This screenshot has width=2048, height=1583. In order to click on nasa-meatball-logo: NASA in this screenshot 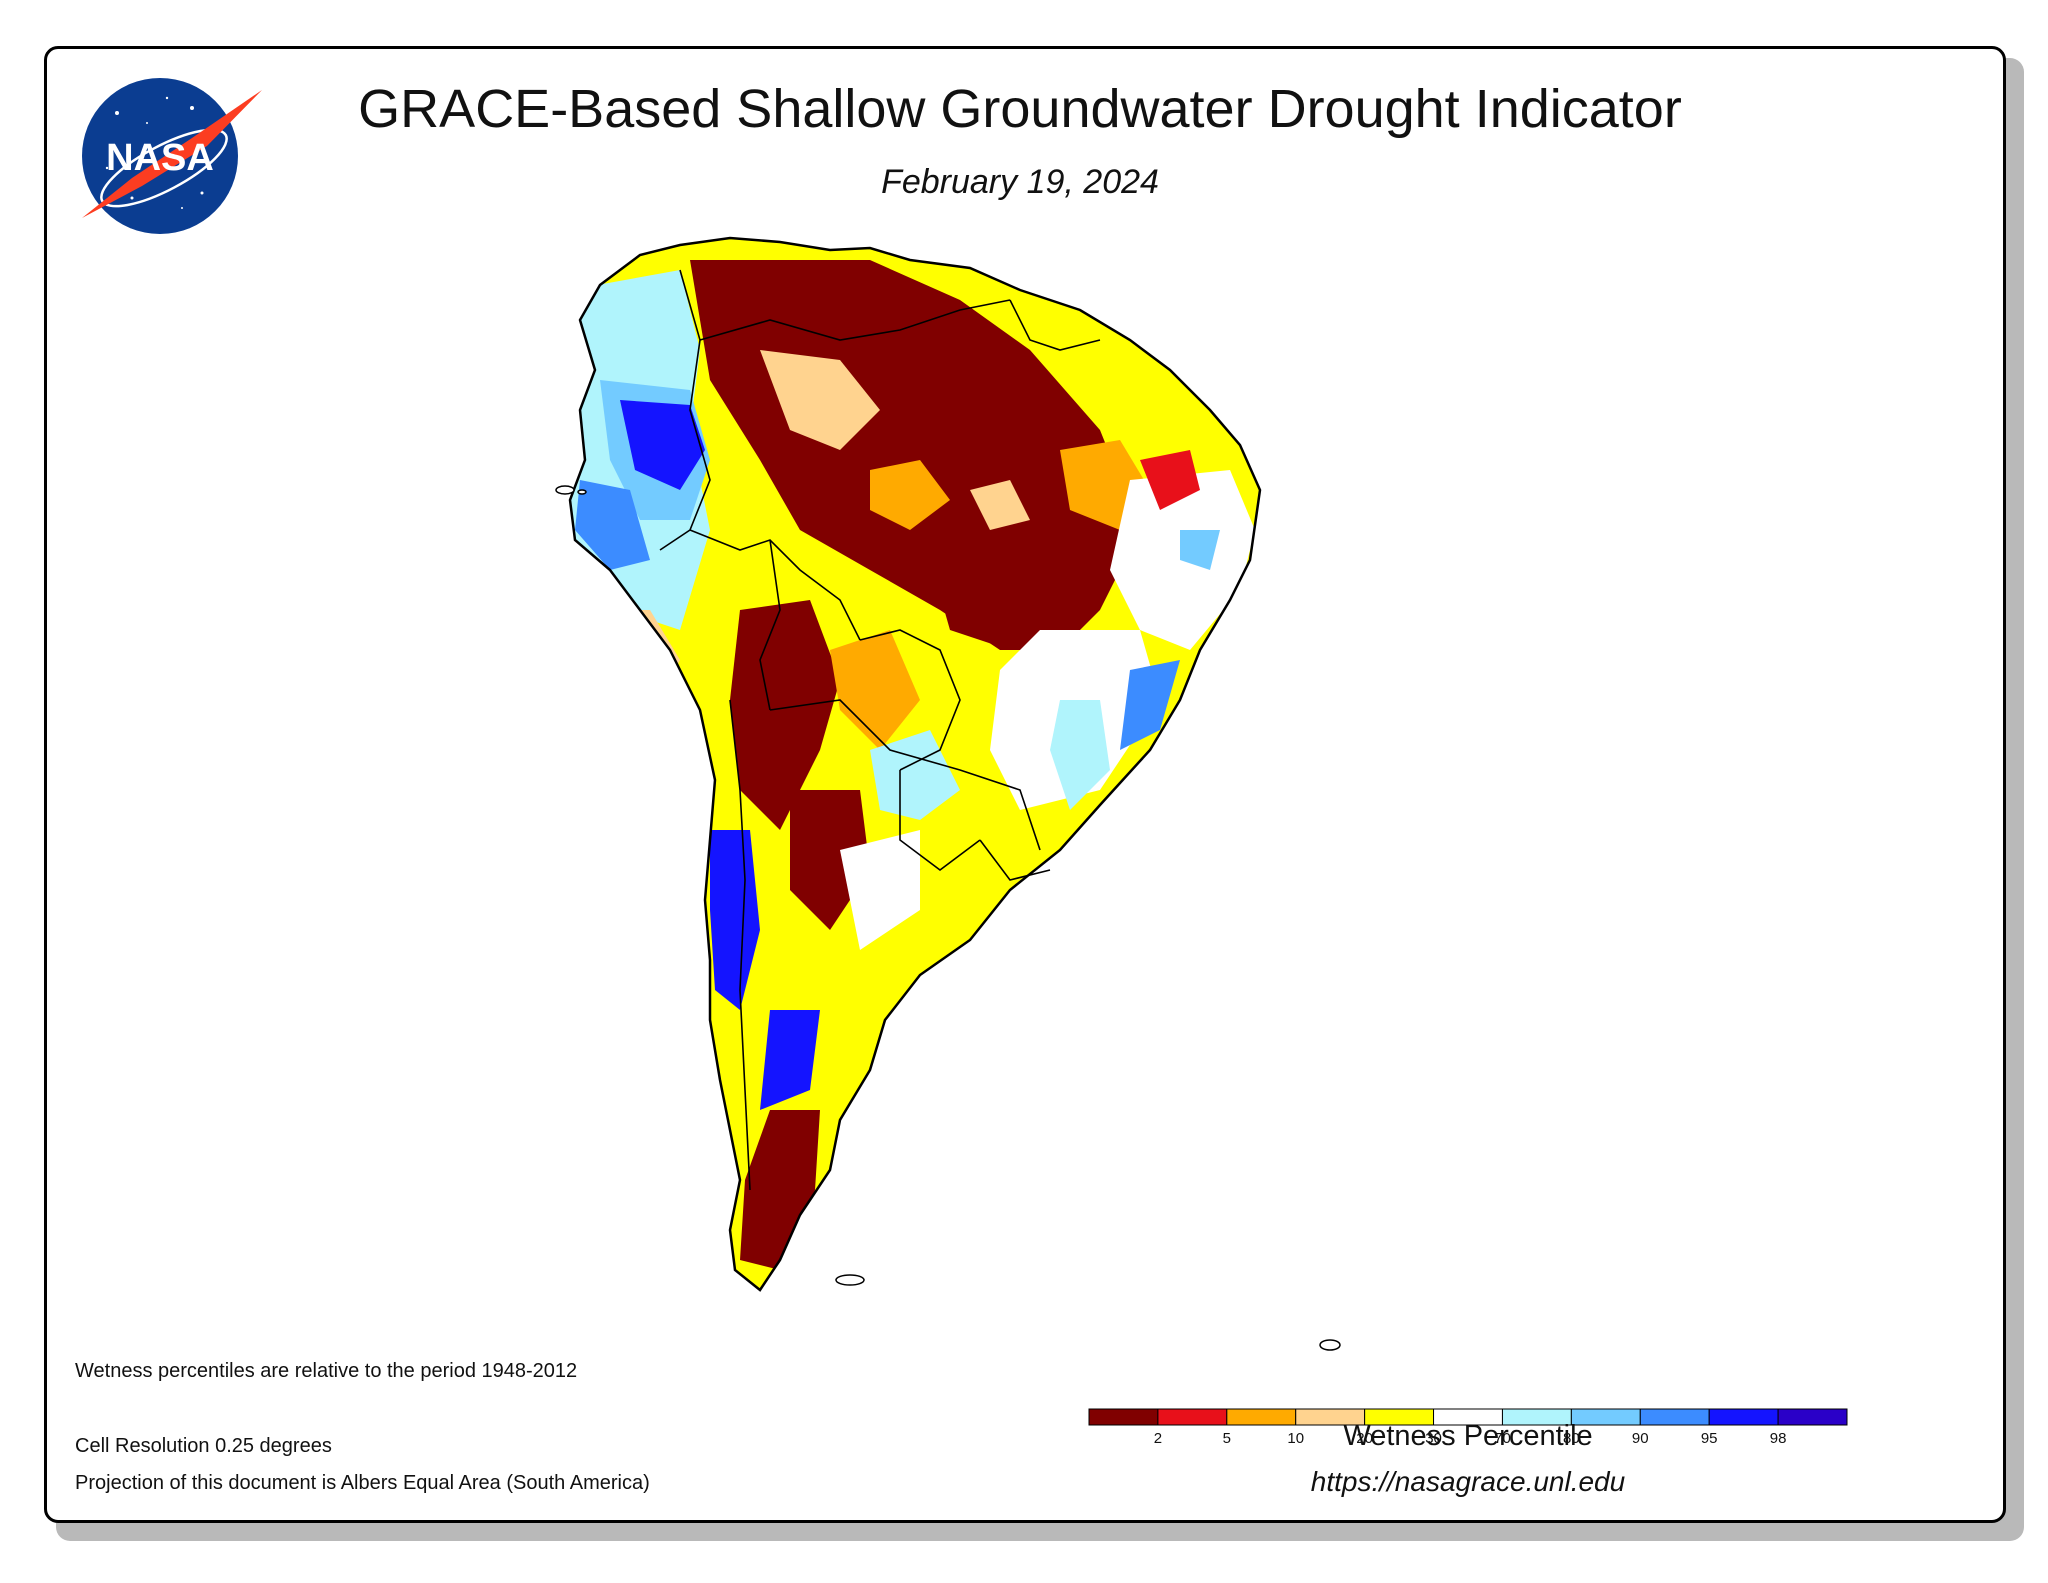, I will do `click(172, 156)`.